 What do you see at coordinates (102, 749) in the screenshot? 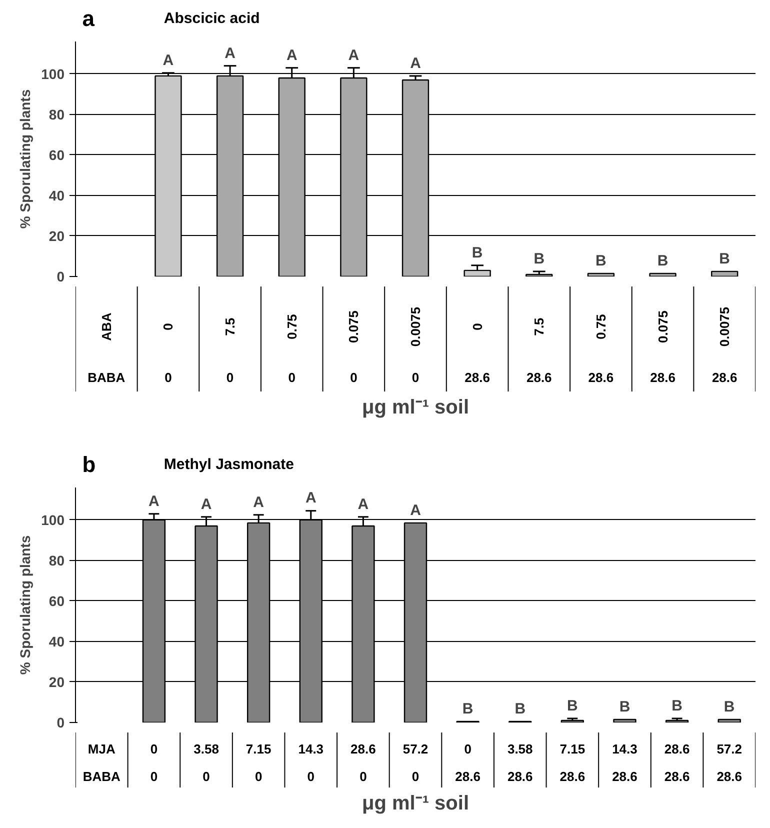
I see `x-tick-label: MJA` at bounding box center [102, 749].